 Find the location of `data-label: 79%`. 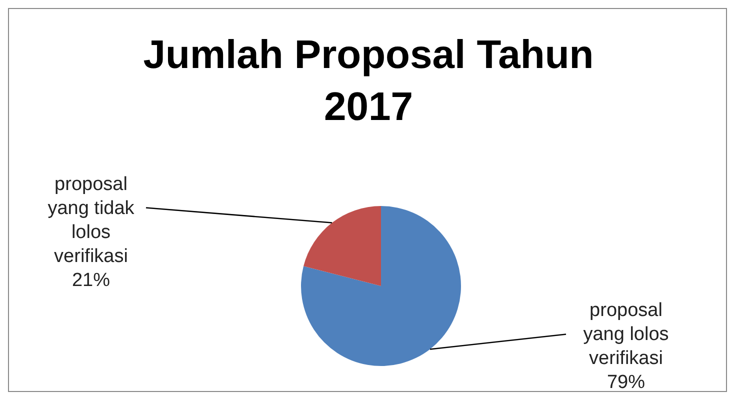

data-label: 79% is located at coordinates (626, 383).